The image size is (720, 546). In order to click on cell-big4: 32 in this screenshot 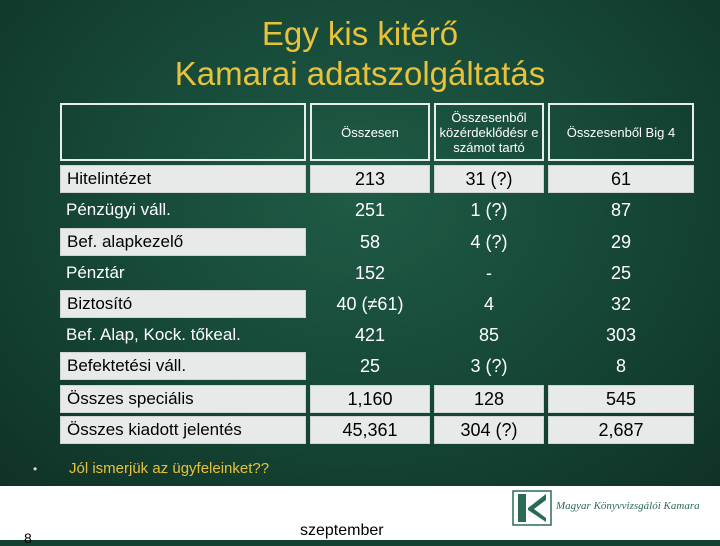, I will do `click(621, 303)`.